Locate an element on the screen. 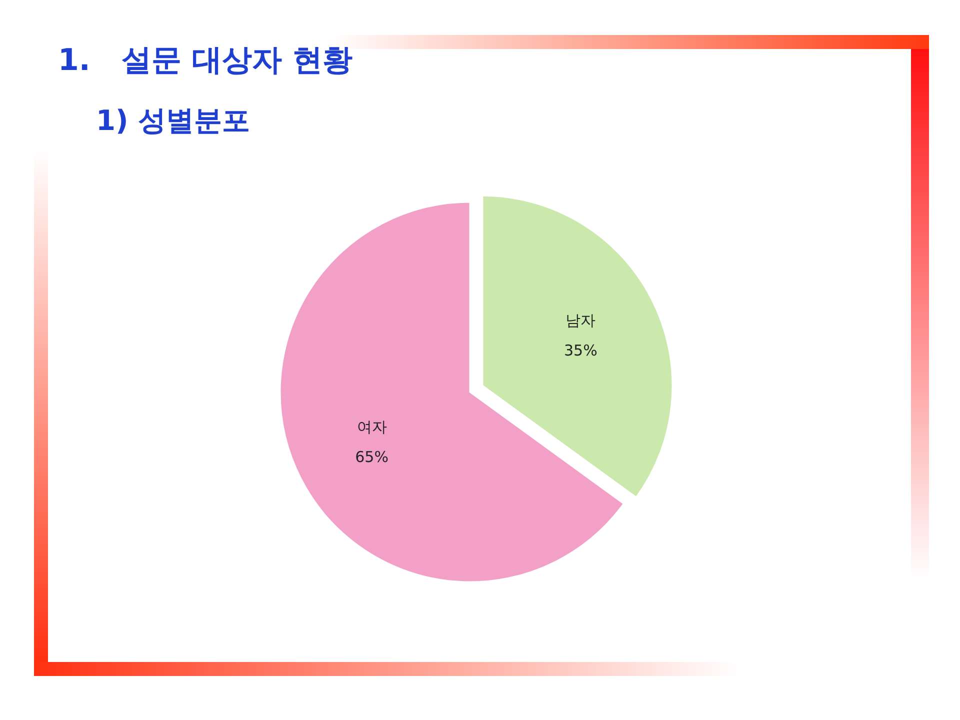  subtitle: 1) 성별분포 is located at coordinates (173, 120).